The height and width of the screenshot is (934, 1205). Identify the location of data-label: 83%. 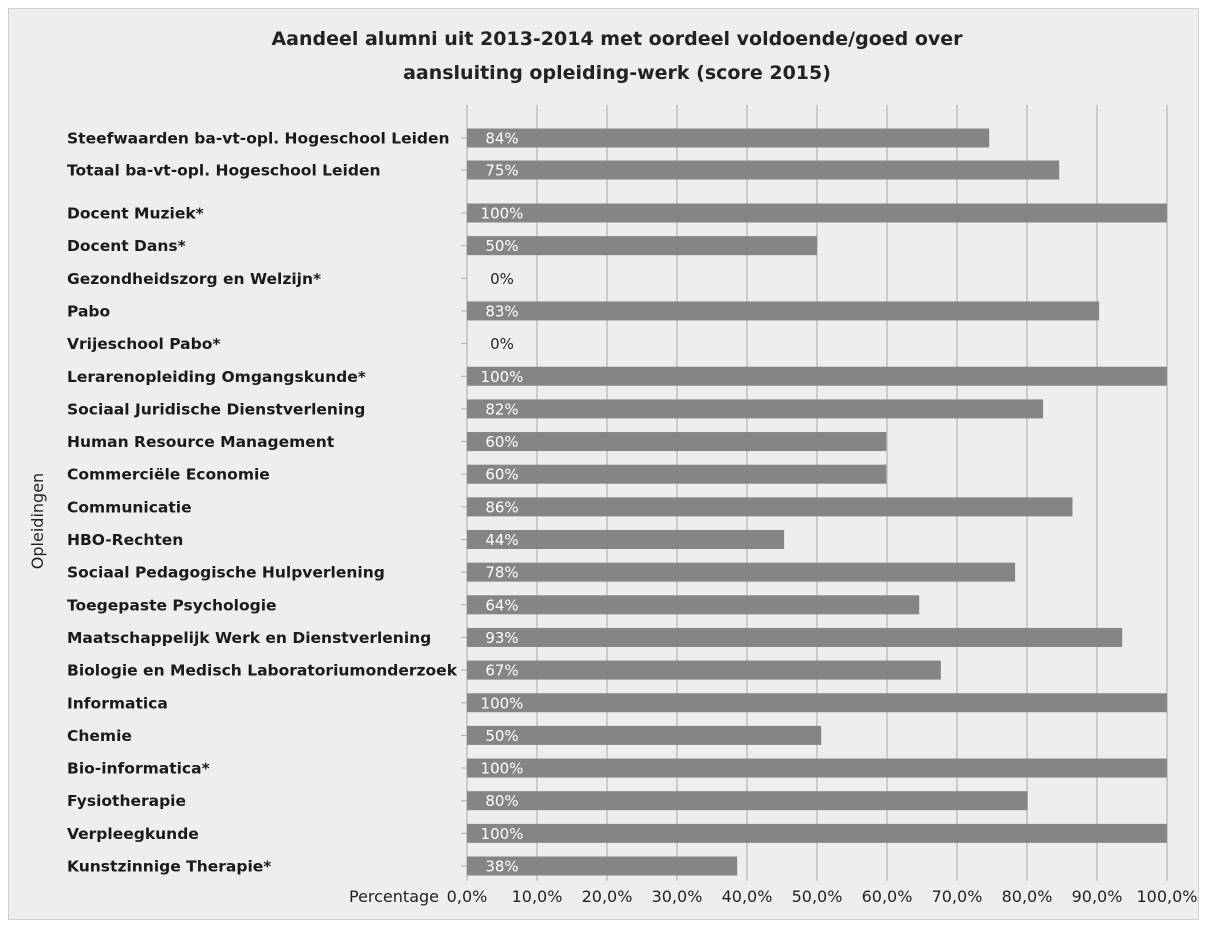
(501, 311).